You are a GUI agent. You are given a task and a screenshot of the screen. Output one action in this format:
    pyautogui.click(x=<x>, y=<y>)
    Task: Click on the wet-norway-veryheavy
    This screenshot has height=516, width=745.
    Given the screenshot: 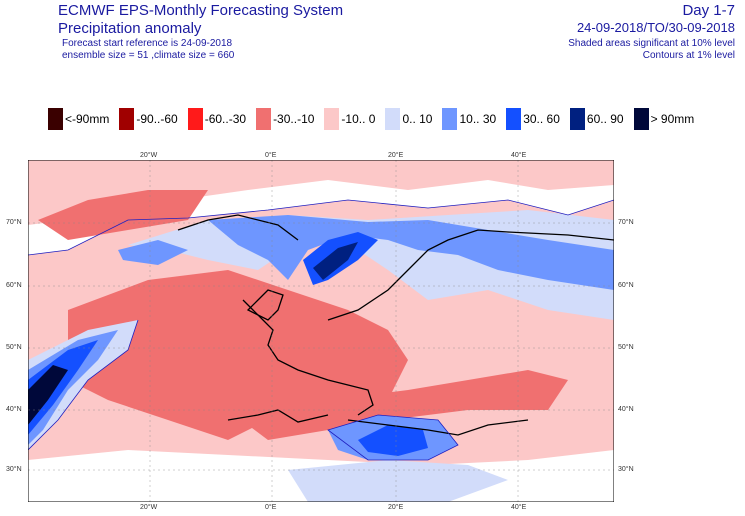 What is the action you would take?
    pyautogui.click(x=335, y=261)
    